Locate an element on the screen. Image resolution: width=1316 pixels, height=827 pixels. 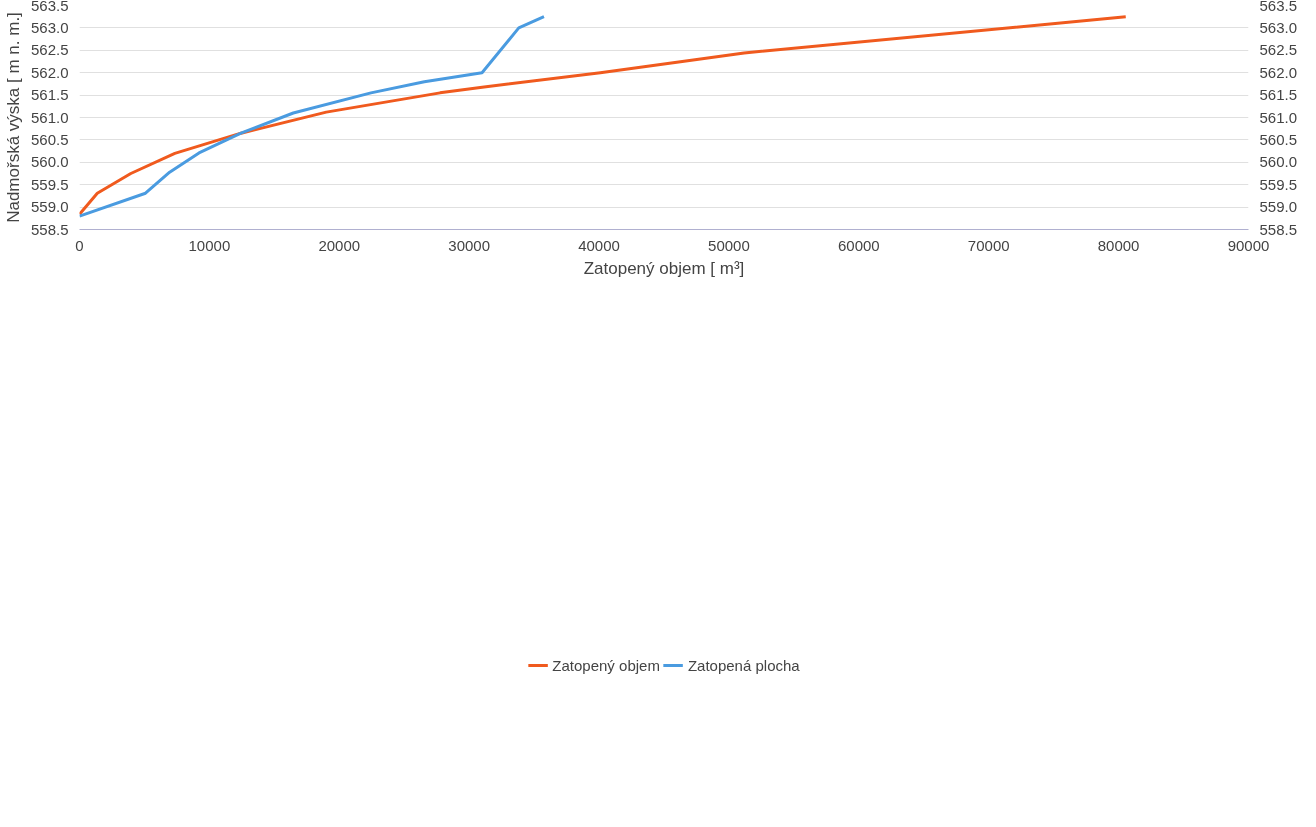
y-tick-label: 558.5 is located at coordinates (49, 229).